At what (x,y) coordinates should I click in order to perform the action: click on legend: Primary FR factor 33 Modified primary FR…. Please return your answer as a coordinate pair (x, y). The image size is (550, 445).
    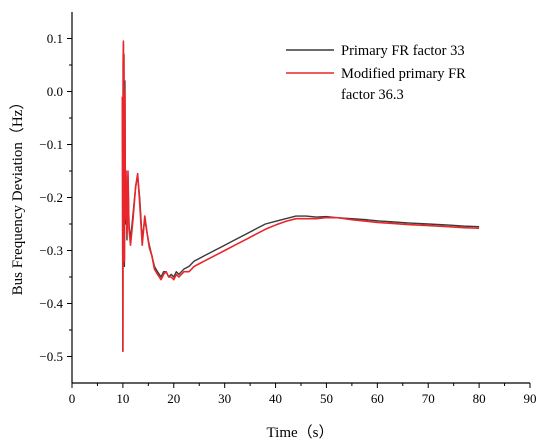
    Looking at the image, I should click on (376, 73).